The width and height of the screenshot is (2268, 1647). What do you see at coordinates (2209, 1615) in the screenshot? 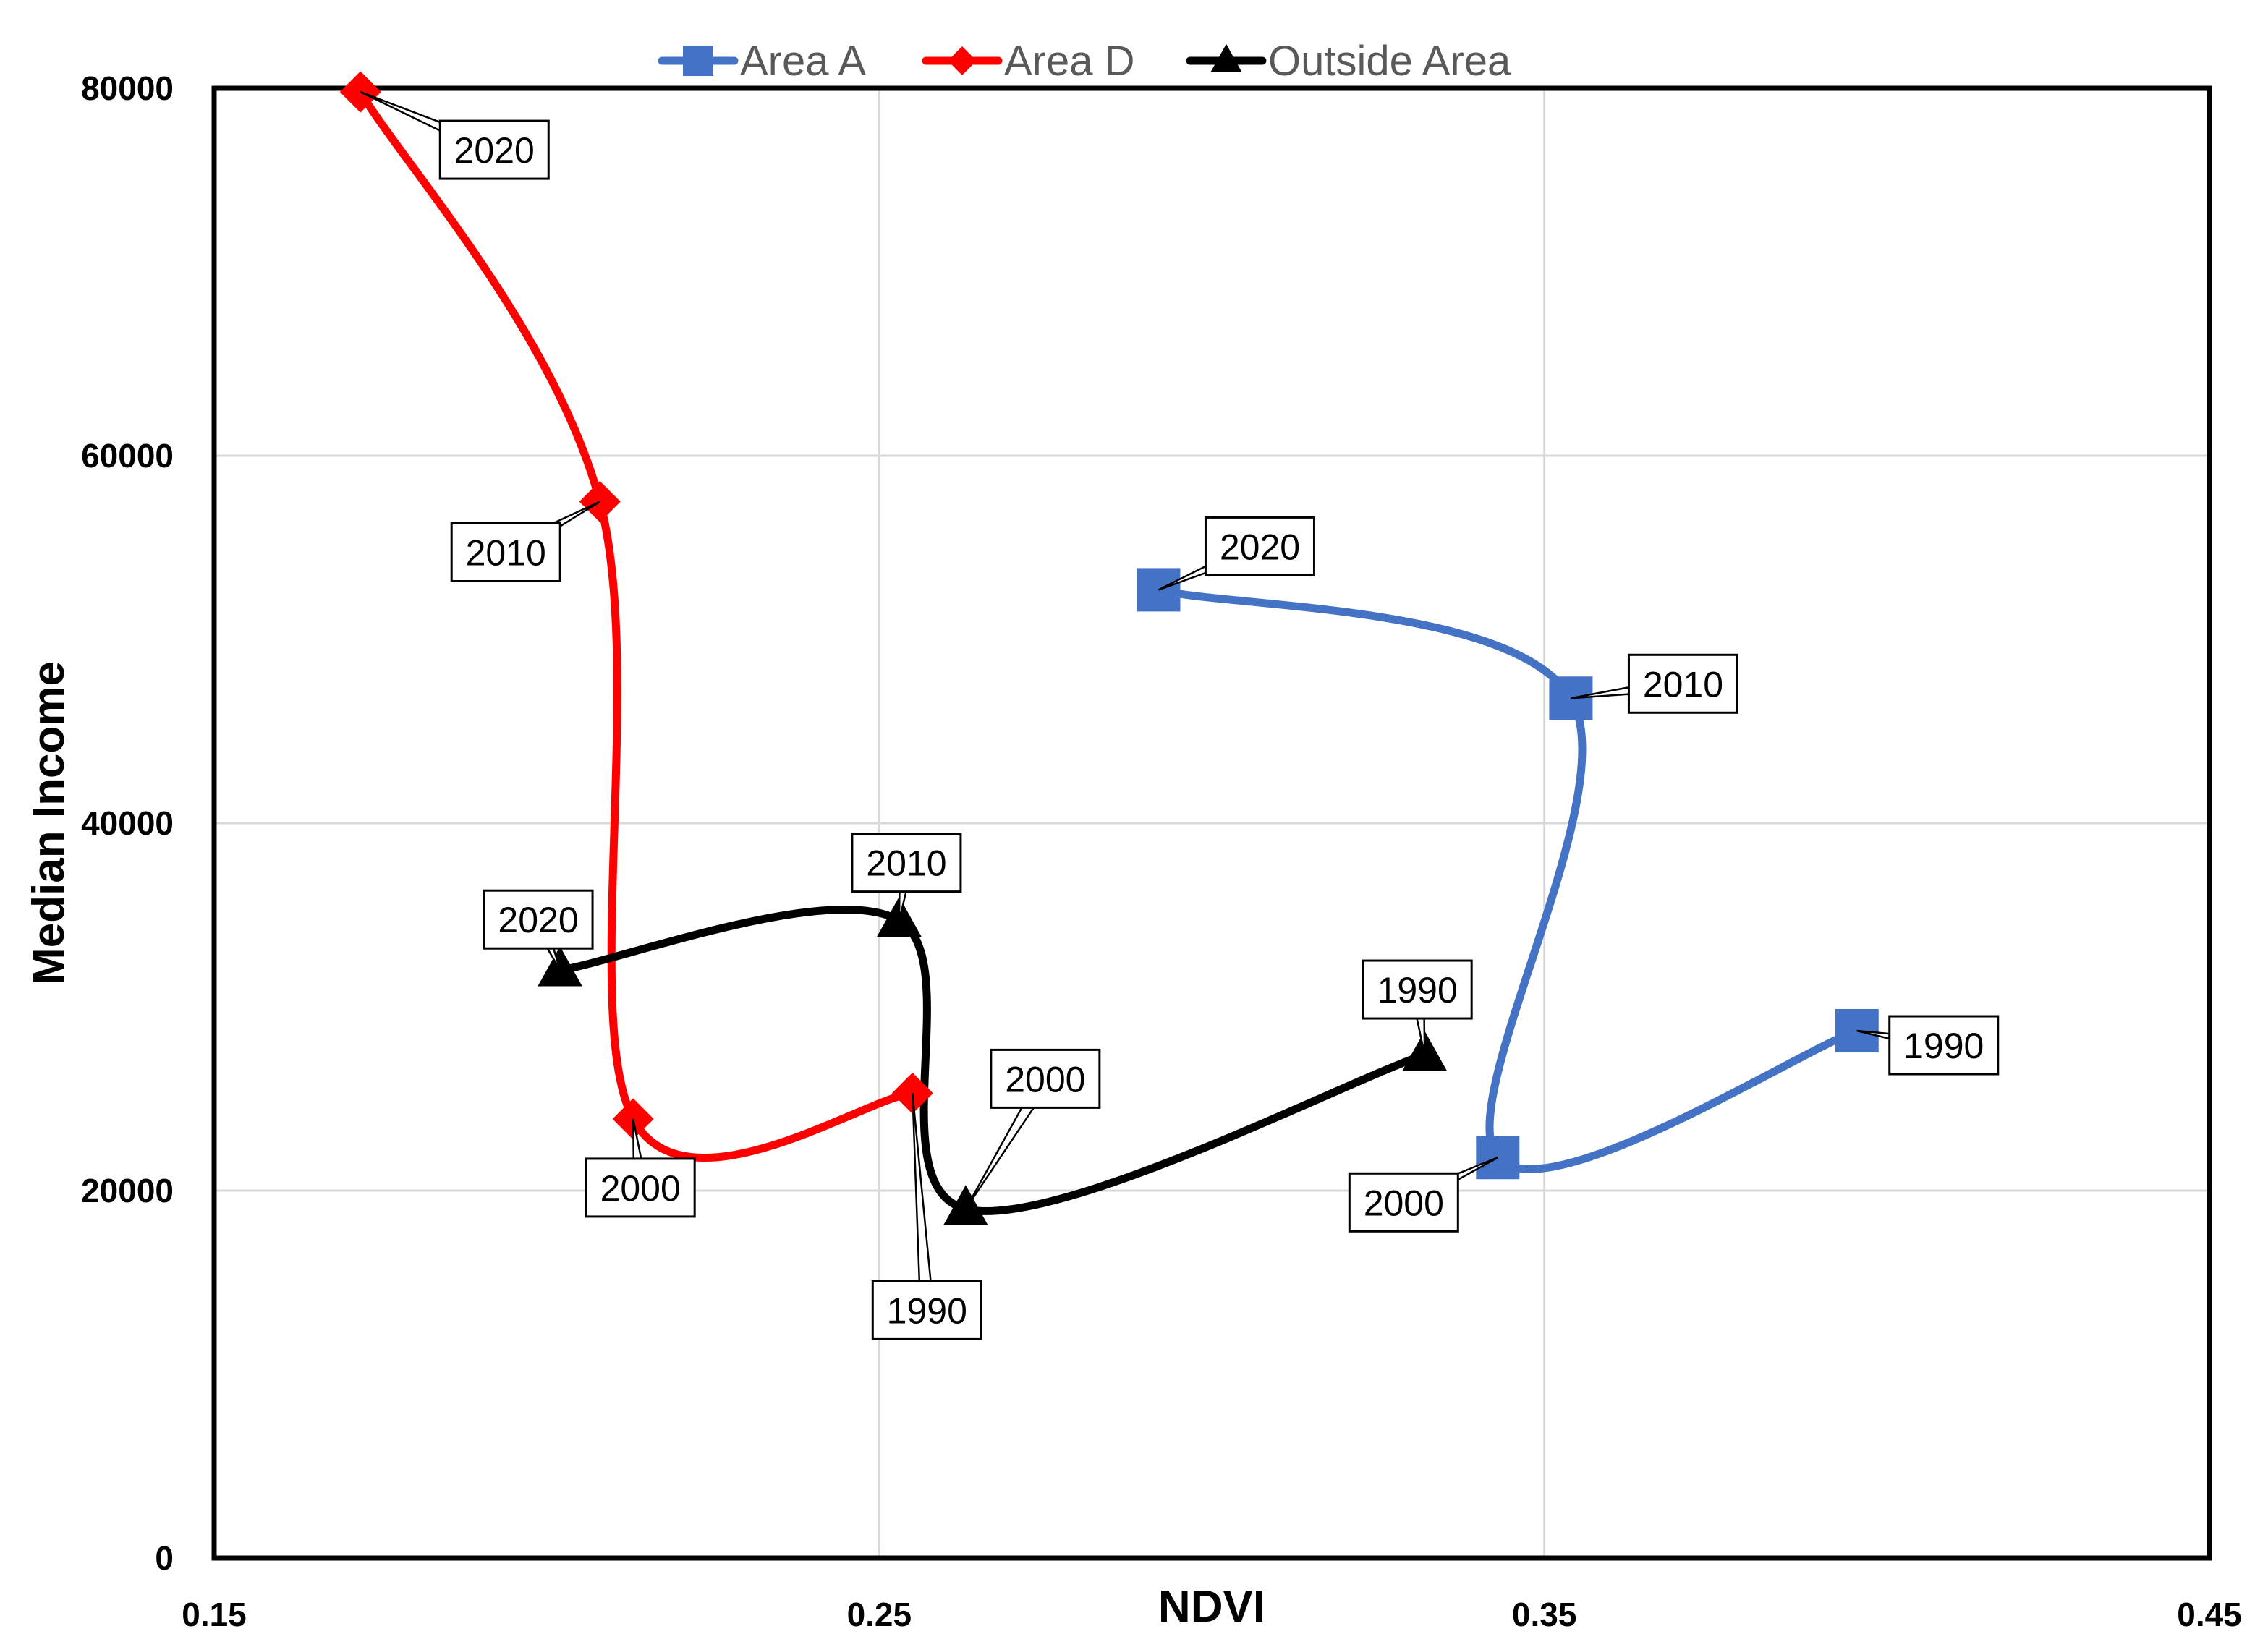
I see `x-tick-label: 0.45` at bounding box center [2209, 1615].